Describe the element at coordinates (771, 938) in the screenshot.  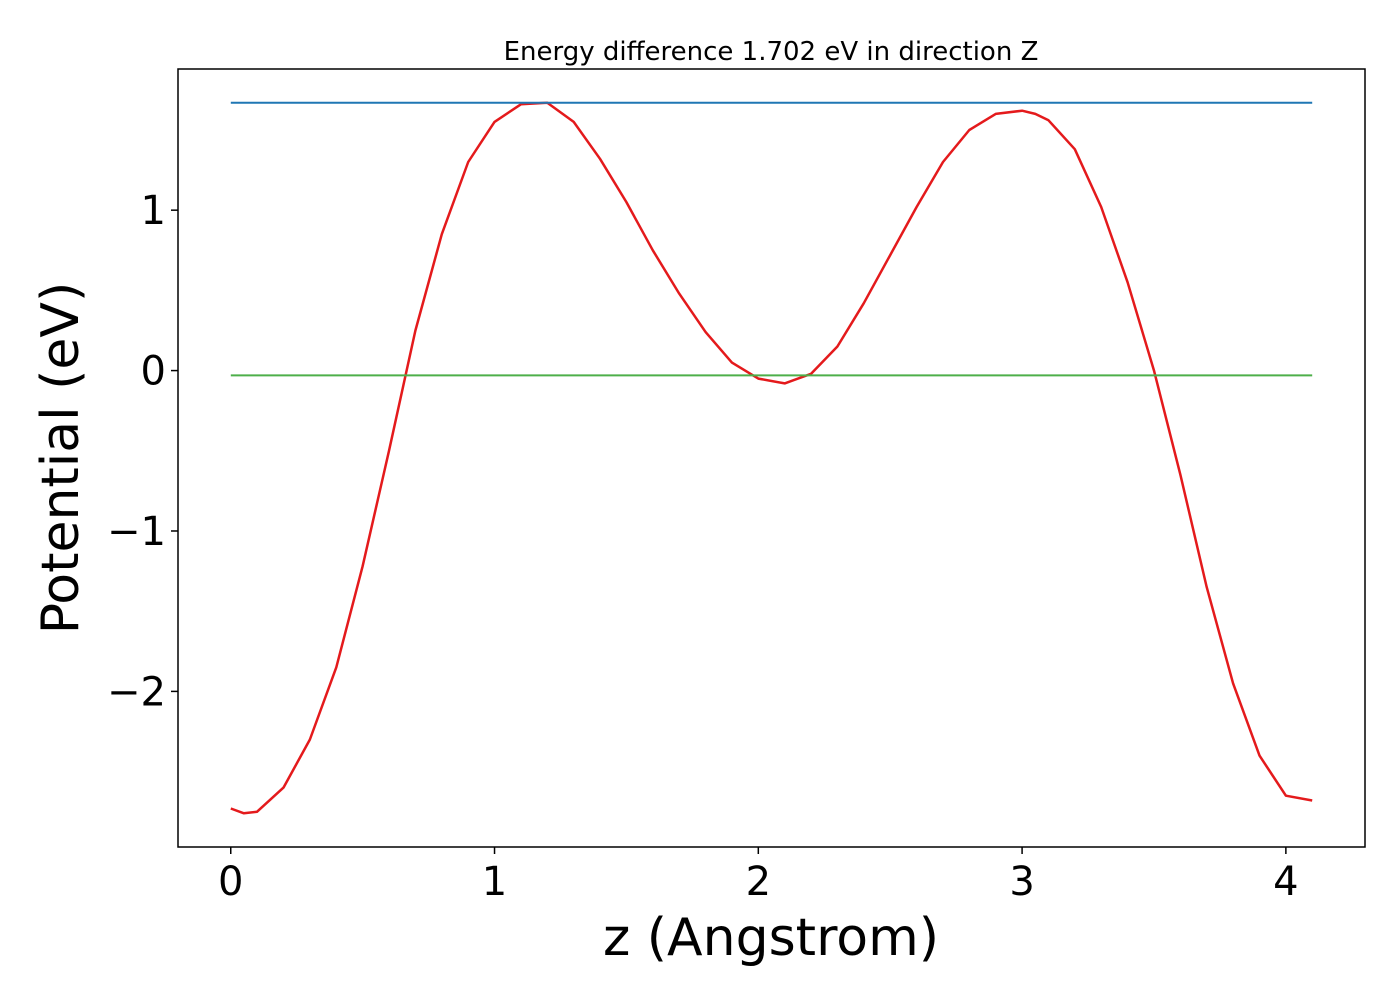
I see `x-axis-label: z (Angstrom)` at that location.